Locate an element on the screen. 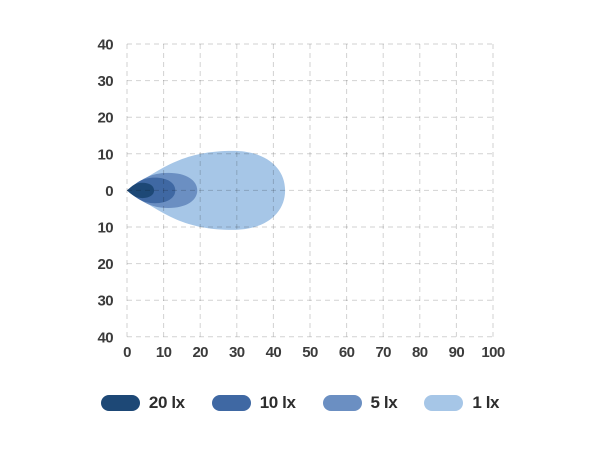 The width and height of the screenshot is (600, 450). x-tick-label: 40 is located at coordinates (274, 352).